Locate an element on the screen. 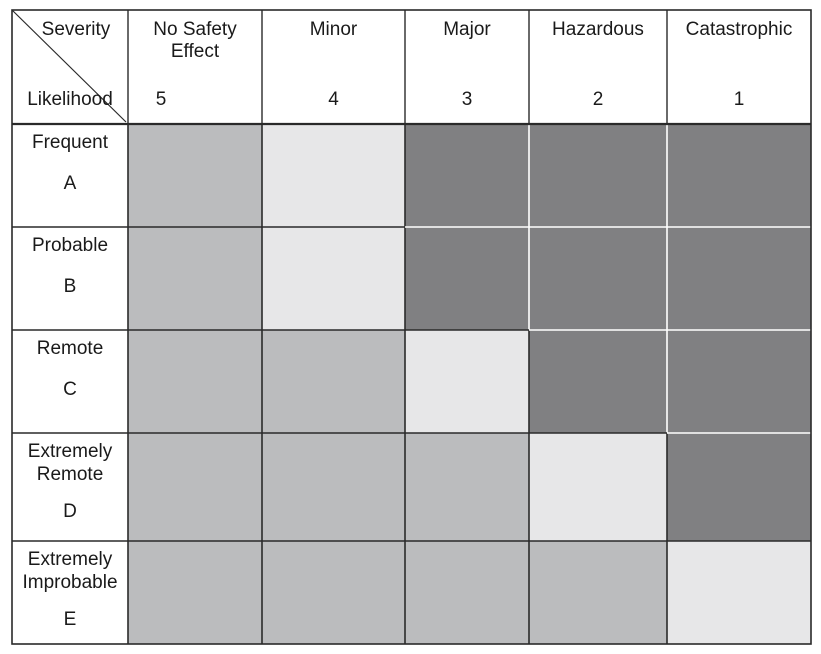  severity-rank: 4 is located at coordinates (333, 99).